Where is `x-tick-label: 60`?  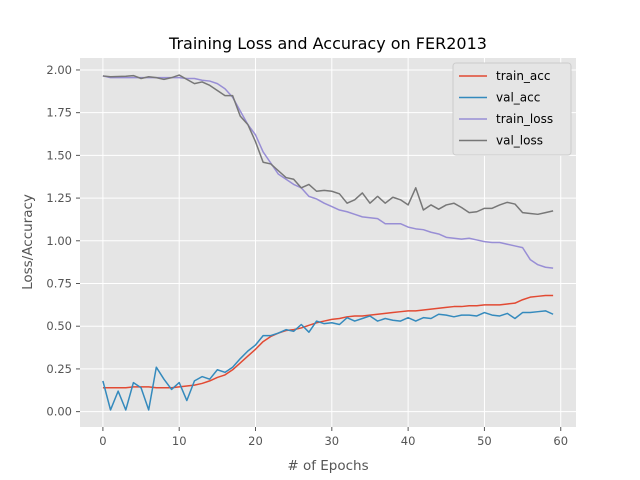 x-tick-label: 60 is located at coordinates (560, 441).